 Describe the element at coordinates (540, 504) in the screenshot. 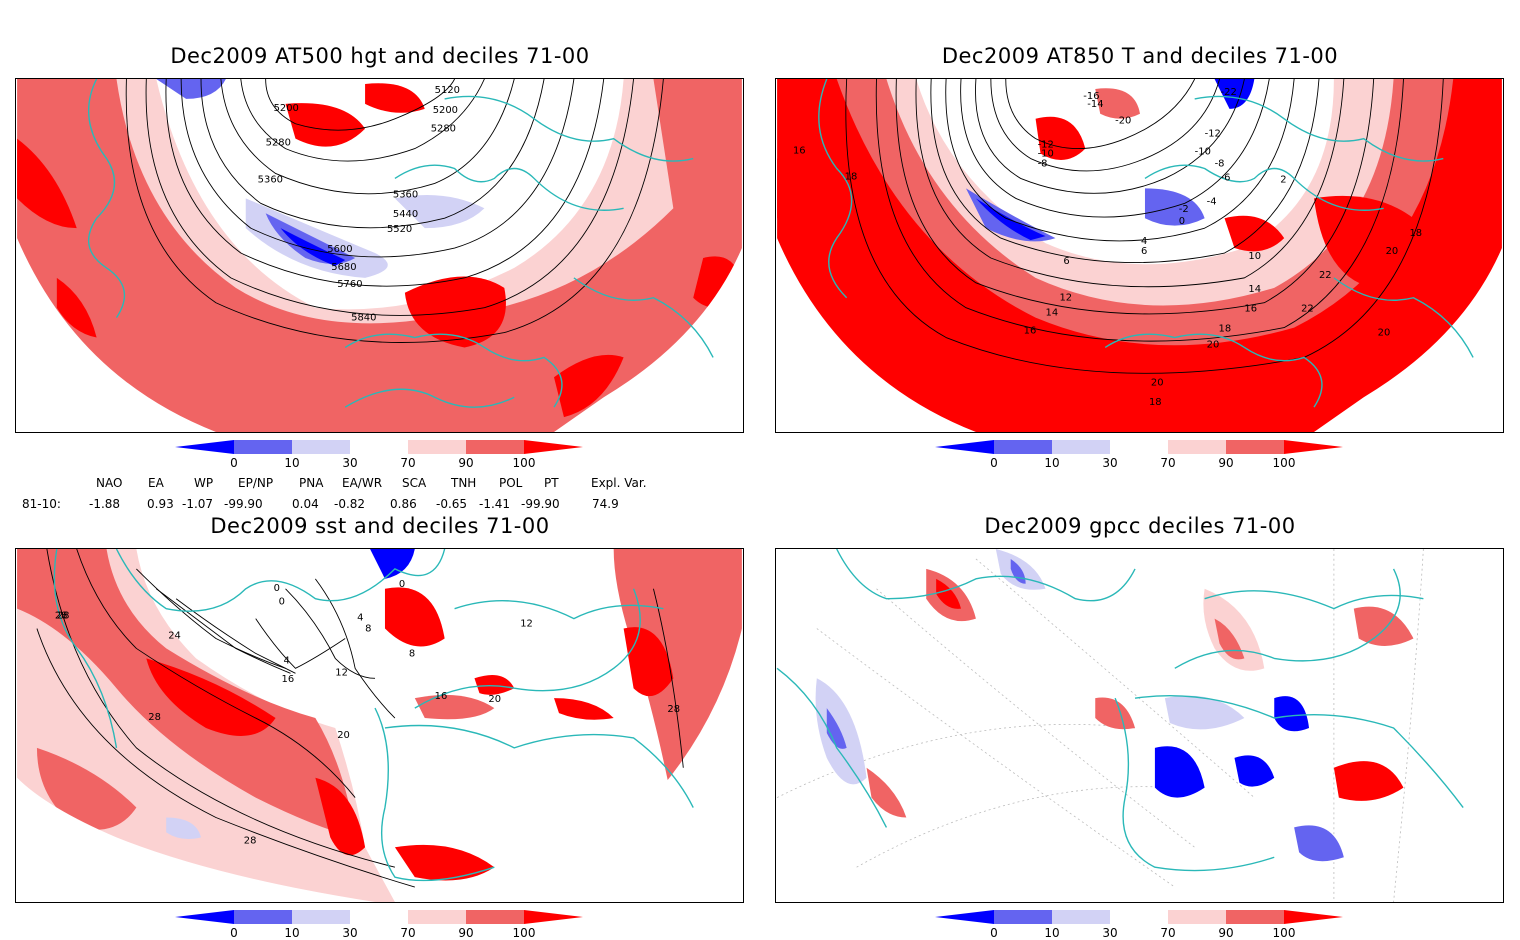

I see `index-value: -99.90` at that location.